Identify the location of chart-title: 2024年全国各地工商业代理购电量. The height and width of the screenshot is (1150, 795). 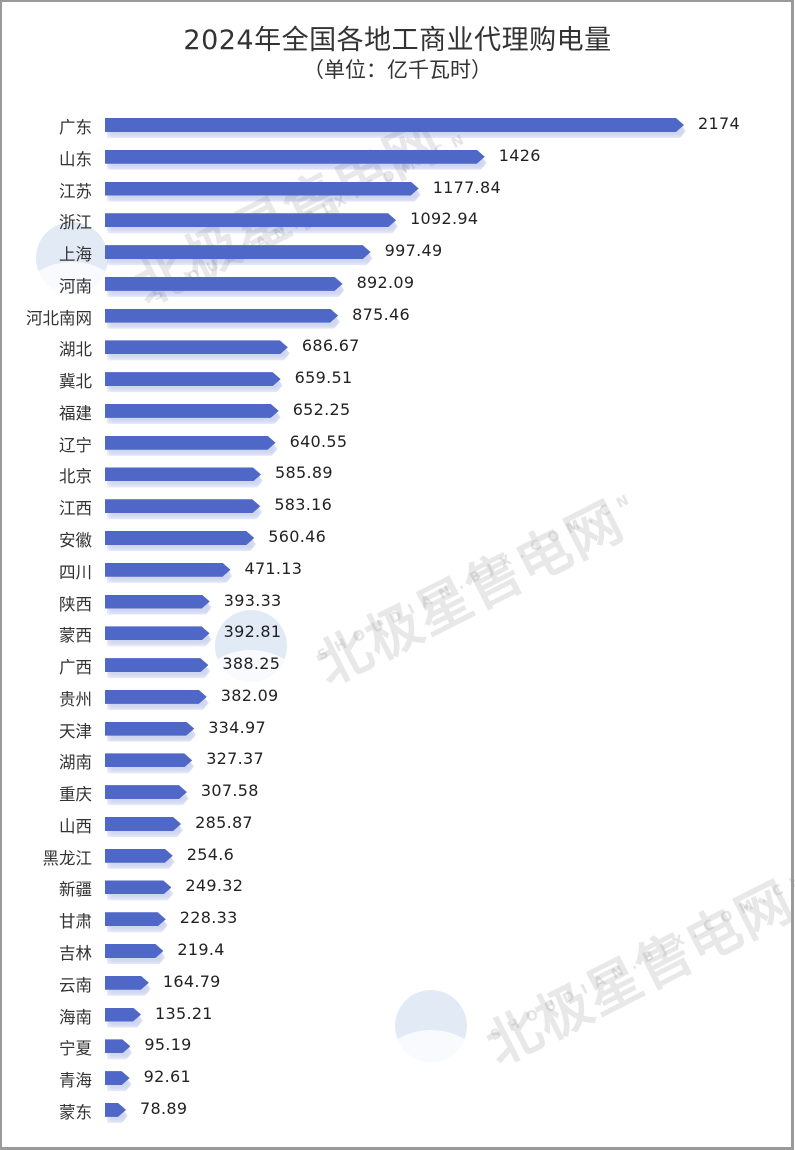
(397, 40).